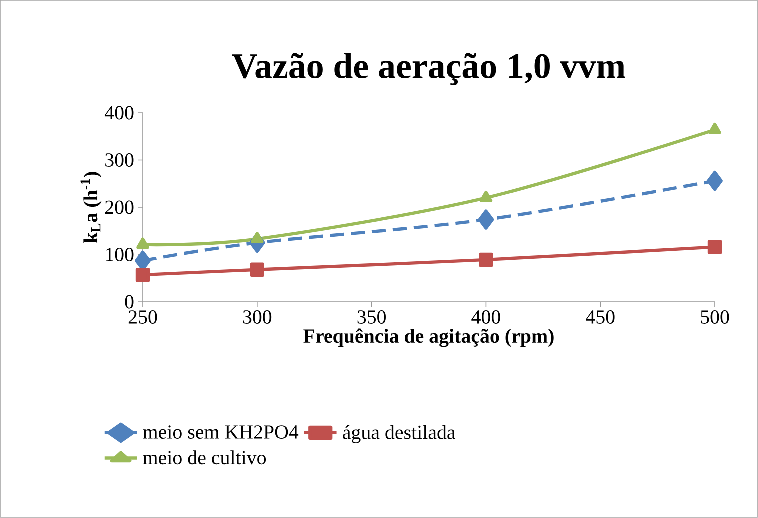 This screenshot has height=518, width=758. Describe the element at coordinates (486, 317) in the screenshot. I see `x-tick-label: 400` at that location.